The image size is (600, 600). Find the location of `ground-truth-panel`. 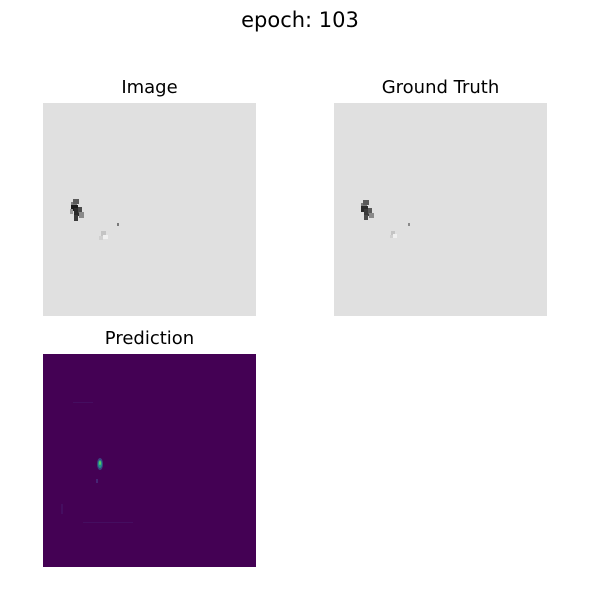

ground-truth-panel is located at coordinates (440, 209).